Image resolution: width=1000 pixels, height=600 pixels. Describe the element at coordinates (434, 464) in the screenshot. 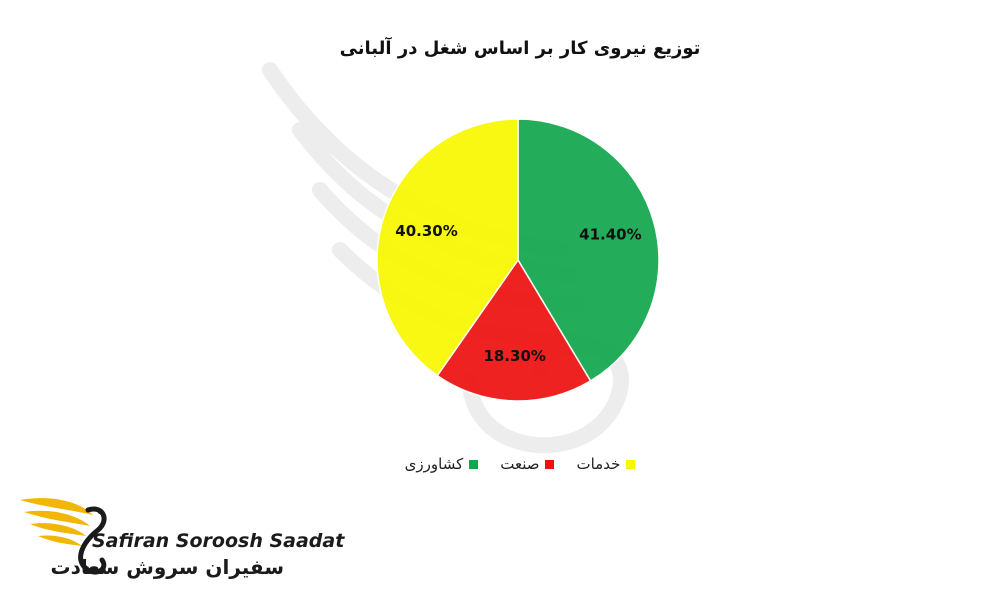

I see `legend-label: کشاورزی` at that location.